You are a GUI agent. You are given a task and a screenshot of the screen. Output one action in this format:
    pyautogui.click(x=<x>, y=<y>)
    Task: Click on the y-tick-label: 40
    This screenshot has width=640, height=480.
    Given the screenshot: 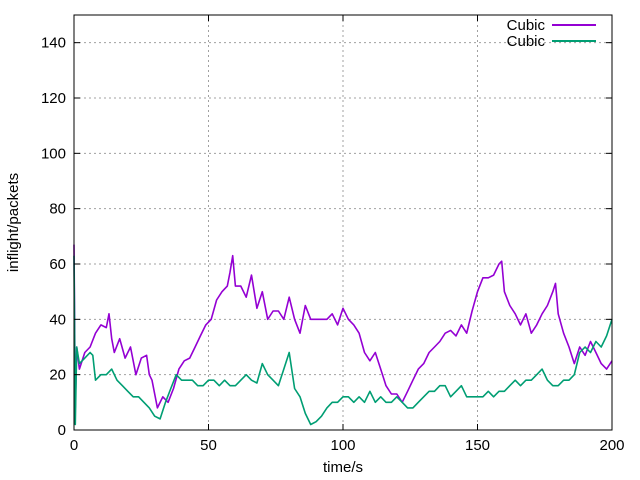 What is the action you would take?
    pyautogui.click(x=57, y=319)
    